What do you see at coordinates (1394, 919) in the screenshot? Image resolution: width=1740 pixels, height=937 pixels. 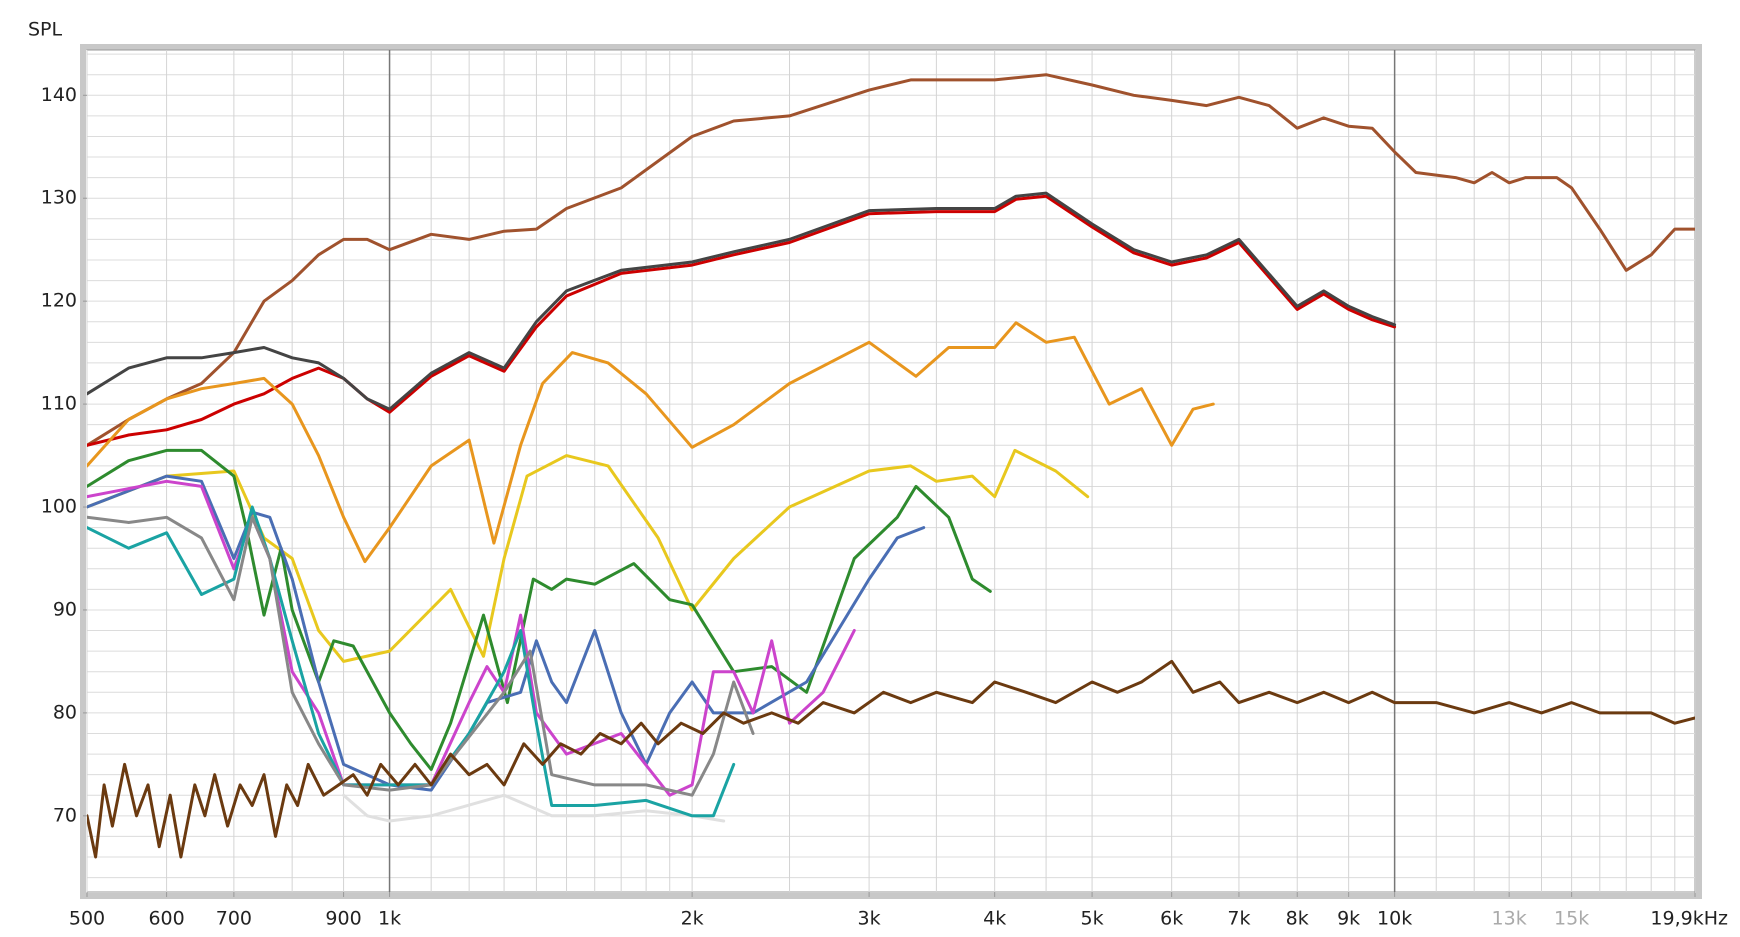 I see `x-tick-label: 10k` at bounding box center [1394, 919].